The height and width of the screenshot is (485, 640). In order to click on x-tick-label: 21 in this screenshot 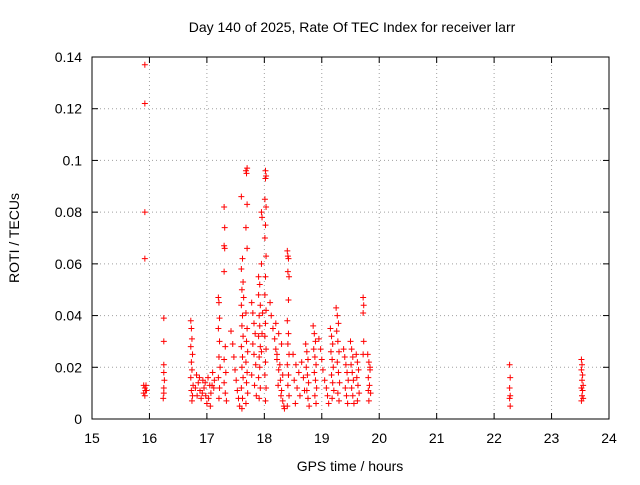, I will do `click(437, 438)`.